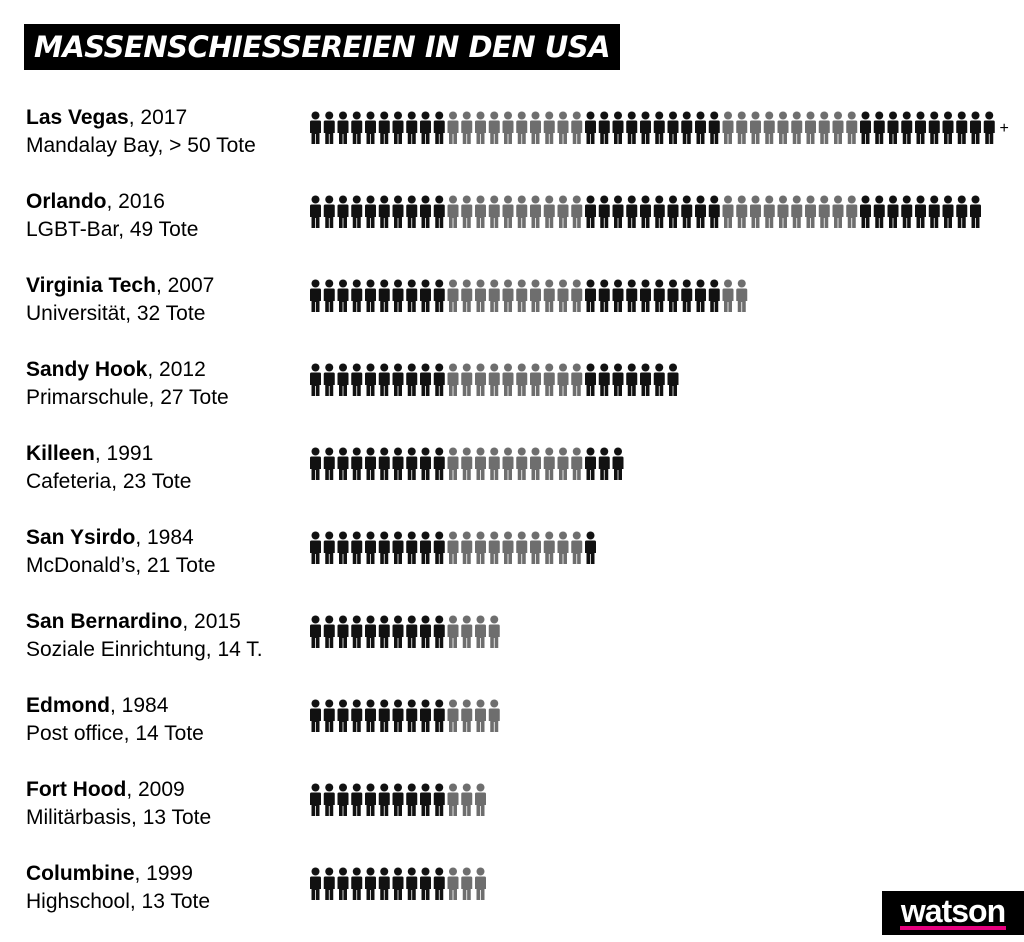  Describe the element at coordinates (158, 117) in the screenshot. I see `row-year: , 2017` at that location.